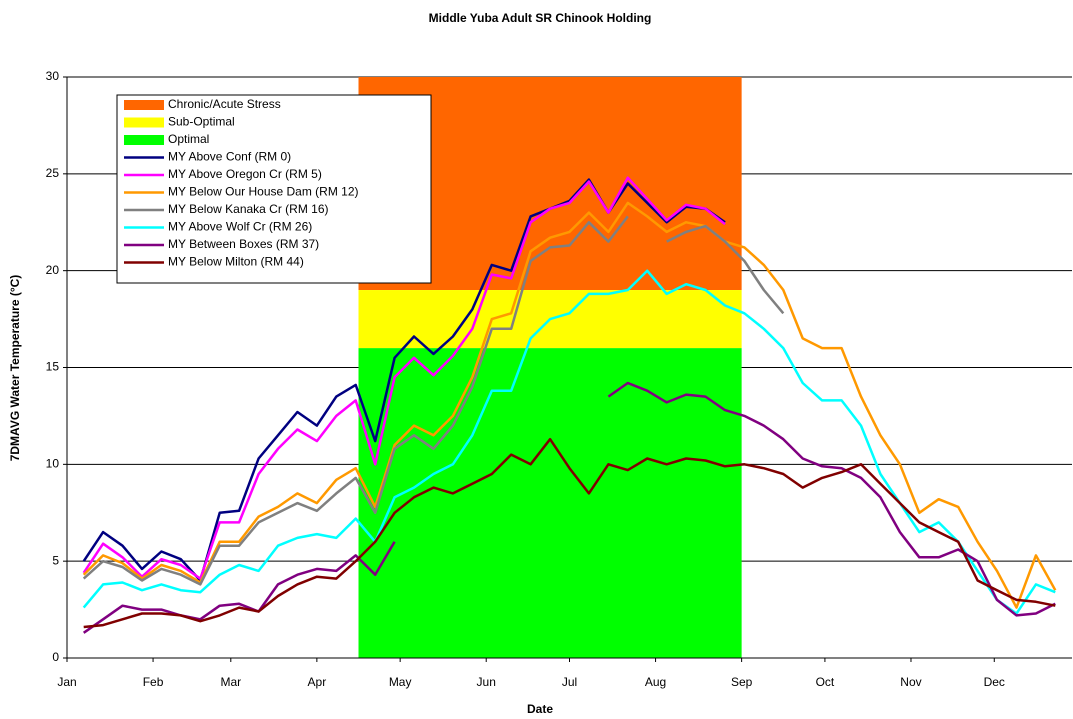 Image resolution: width=1073 pixels, height=719 pixels. What do you see at coordinates (540, 709) in the screenshot?
I see `x-axis-label: Date` at bounding box center [540, 709].